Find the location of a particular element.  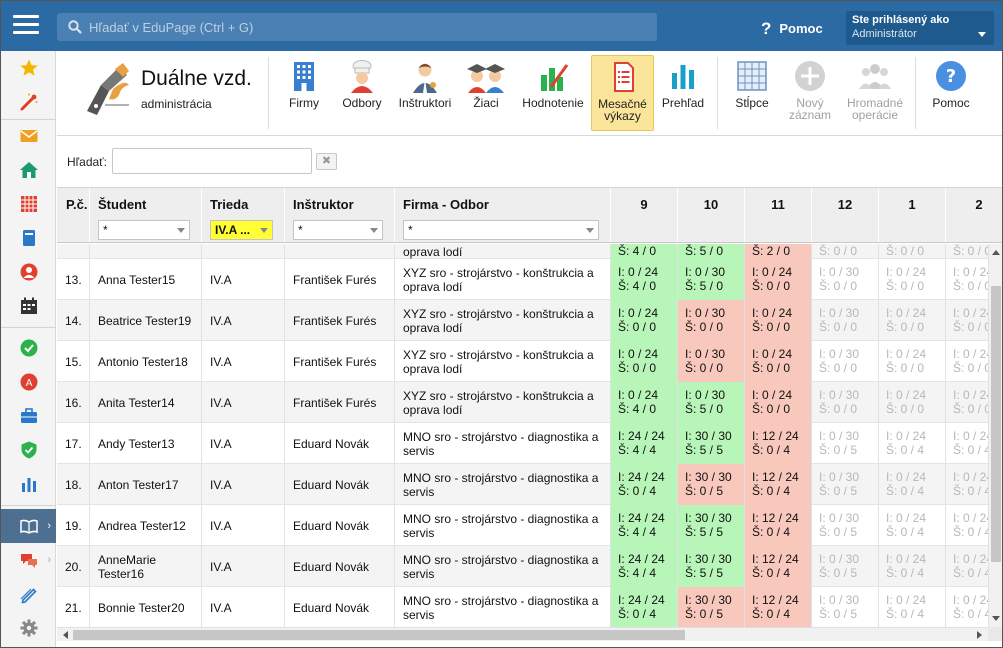

column-header-instructor: Inštruktor * is located at coordinates (340, 215).